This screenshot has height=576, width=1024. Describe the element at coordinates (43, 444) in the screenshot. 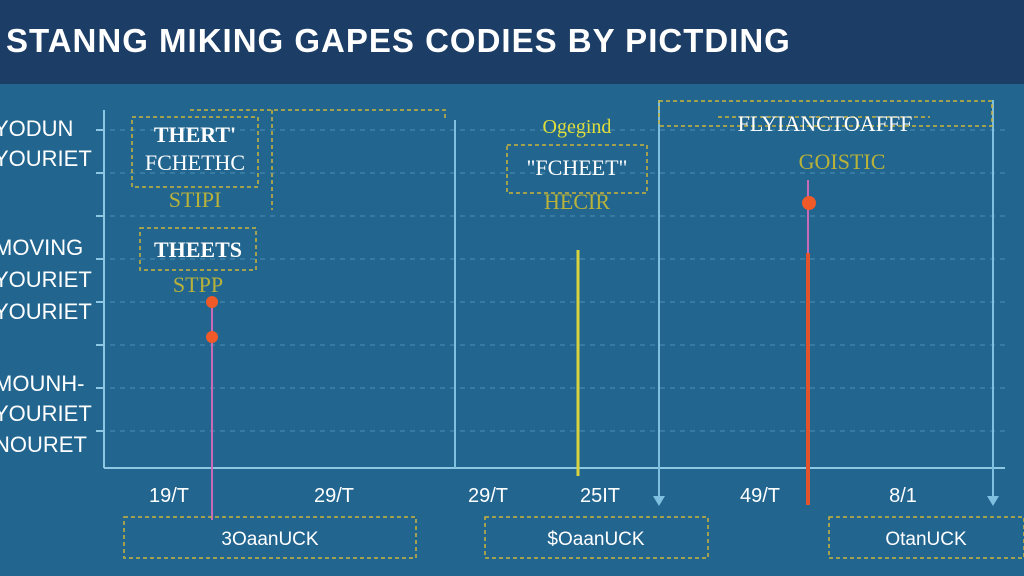

I see `y-label: NOURET` at that location.